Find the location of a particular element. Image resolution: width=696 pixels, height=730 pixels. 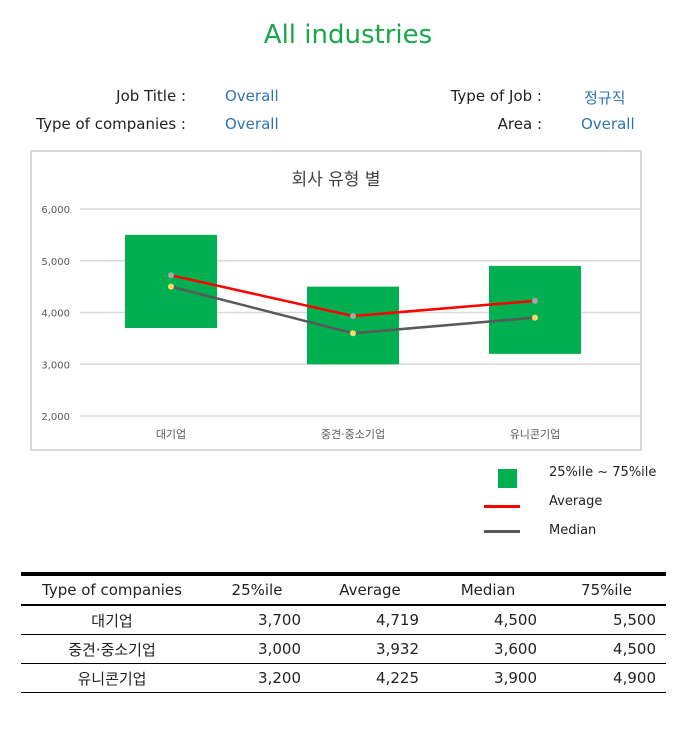

table-cell: 중견·중소기업 is located at coordinates (112, 649).